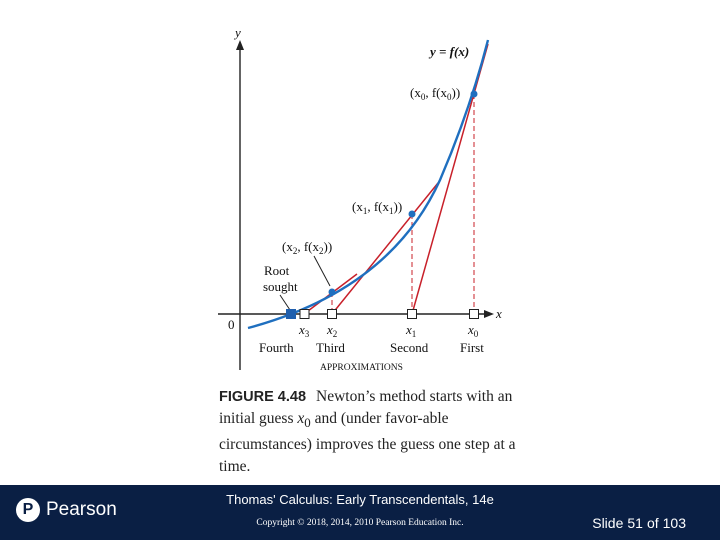  What do you see at coordinates (635, 523) in the screenshot?
I see `slide-number: 51` at bounding box center [635, 523].